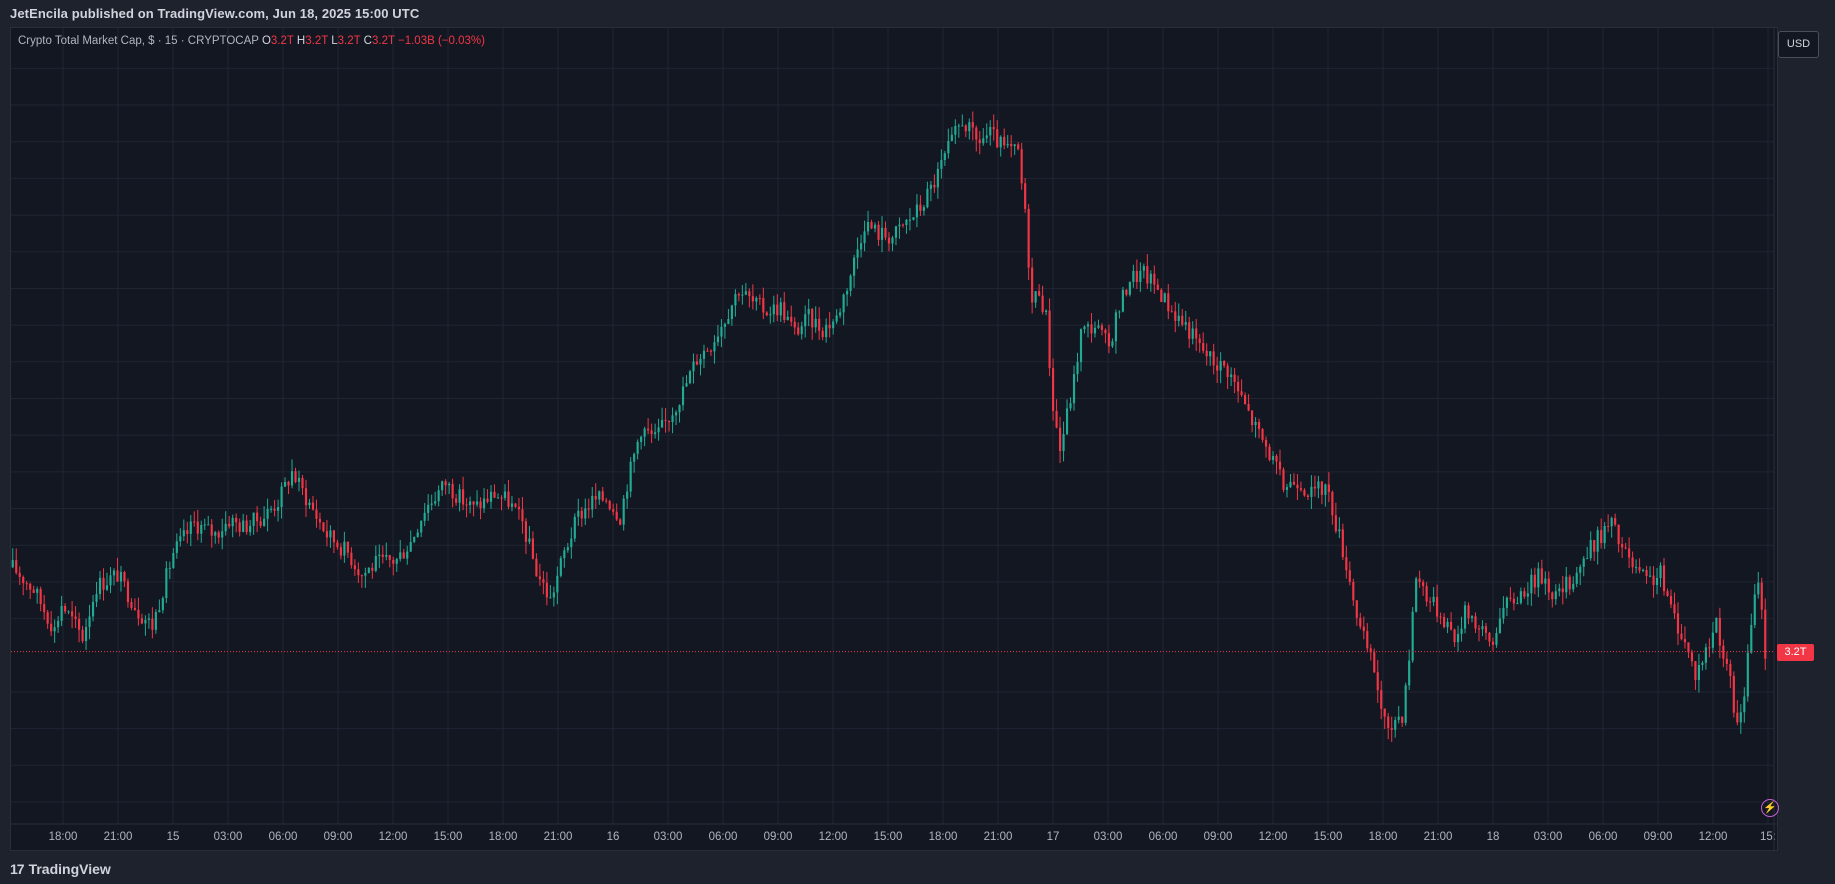  Describe the element at coordinates (1770, 808) in the screenshot. I see `lightning-icon: ⚡` at that location.